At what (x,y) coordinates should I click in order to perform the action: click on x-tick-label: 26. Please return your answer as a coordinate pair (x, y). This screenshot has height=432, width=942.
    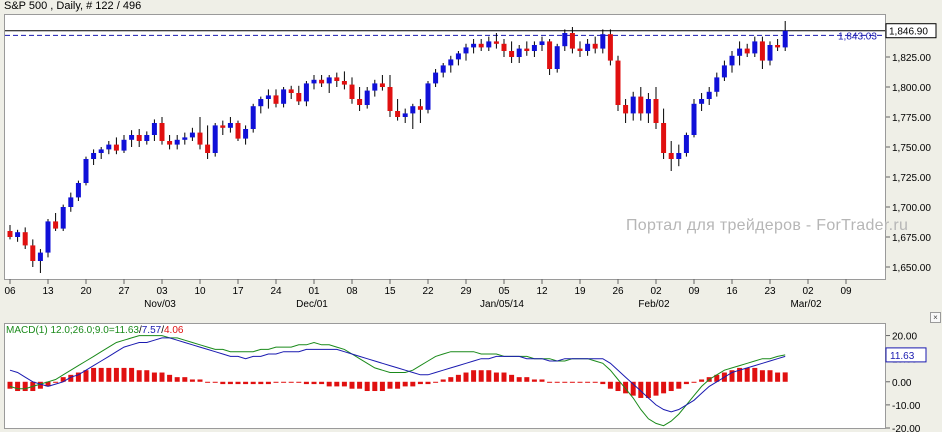
    Looking at the image, I should click on (618, 291).